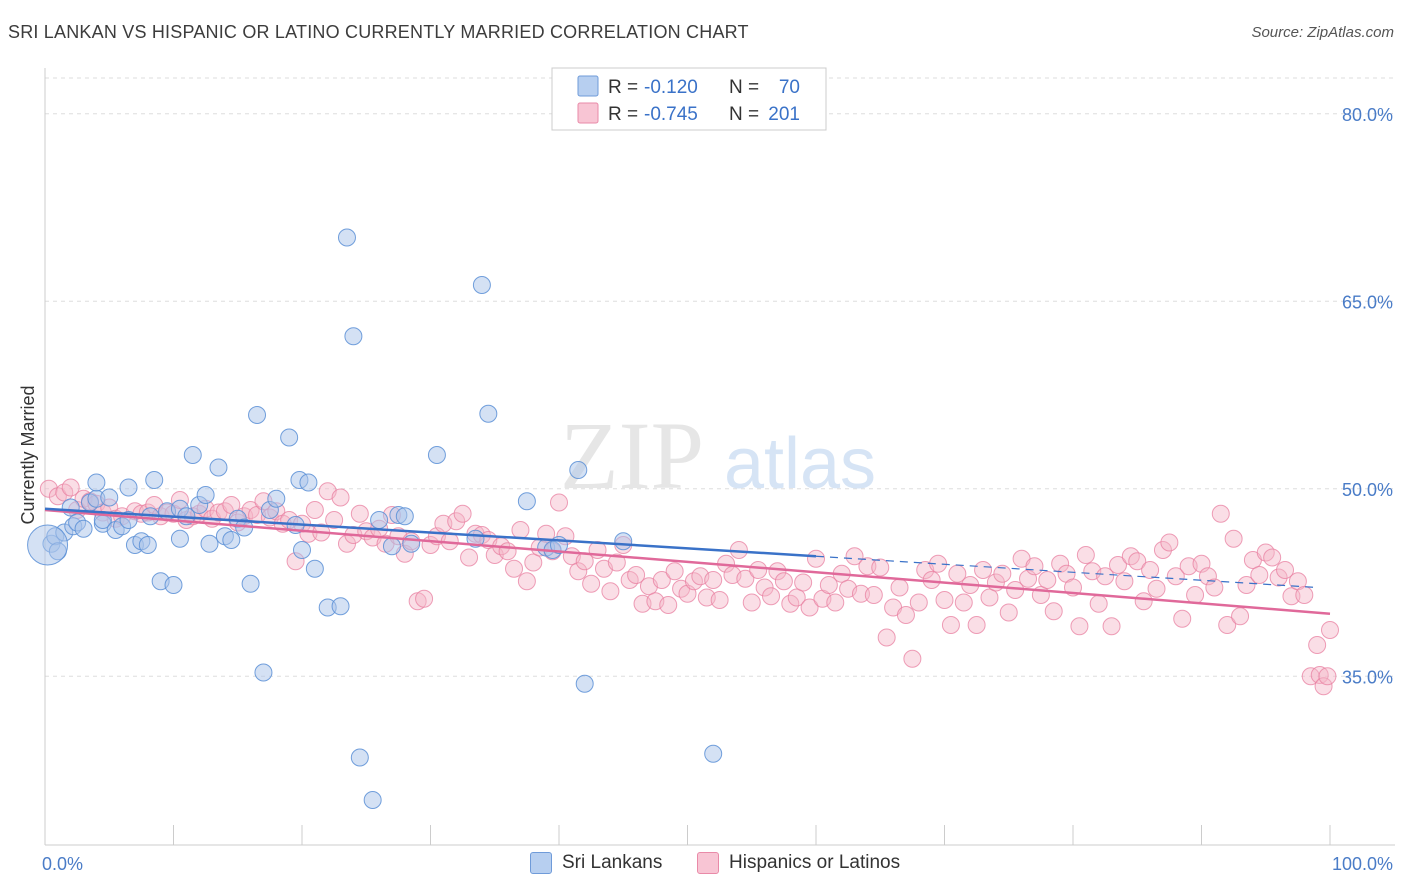 The width and height of the screenshot is (1406, 892). Describe the element at coordinates (744, 114) in the screenshot. I see `legend-n-label-2: N =` at that location.